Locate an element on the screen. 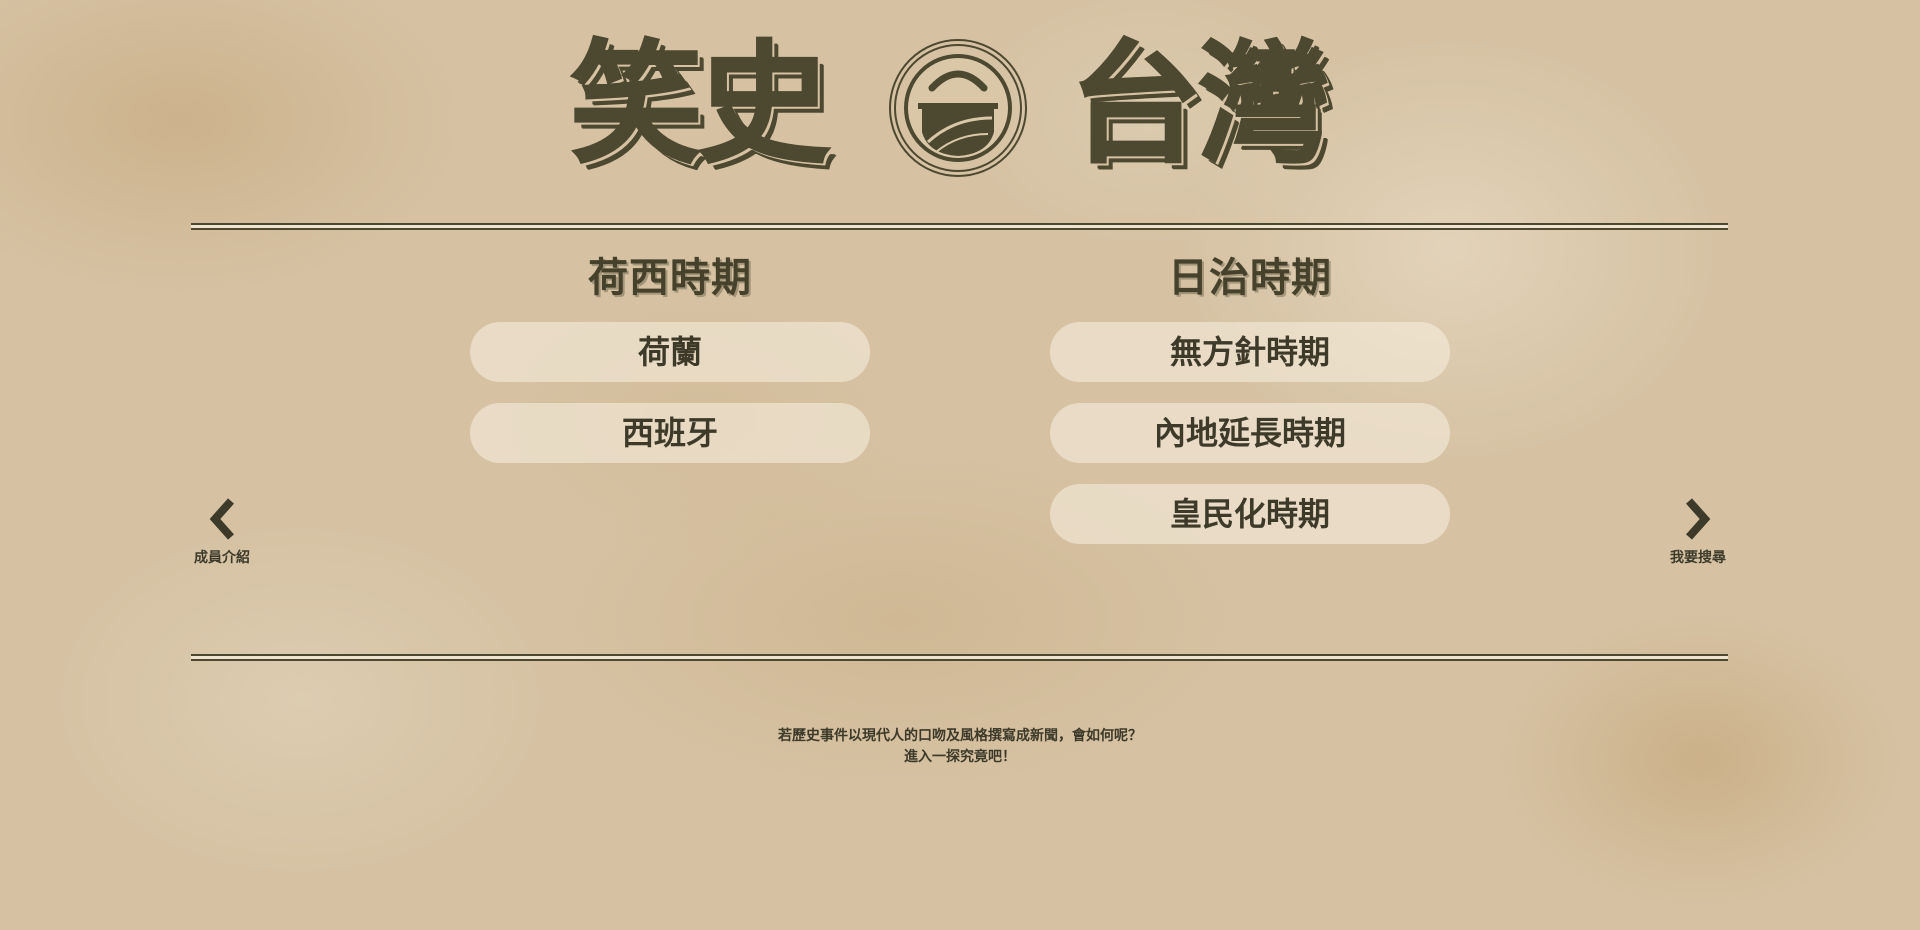  era-item-homeland-extension-period: 內地延長時期 is located at coordinates (1250, 433).